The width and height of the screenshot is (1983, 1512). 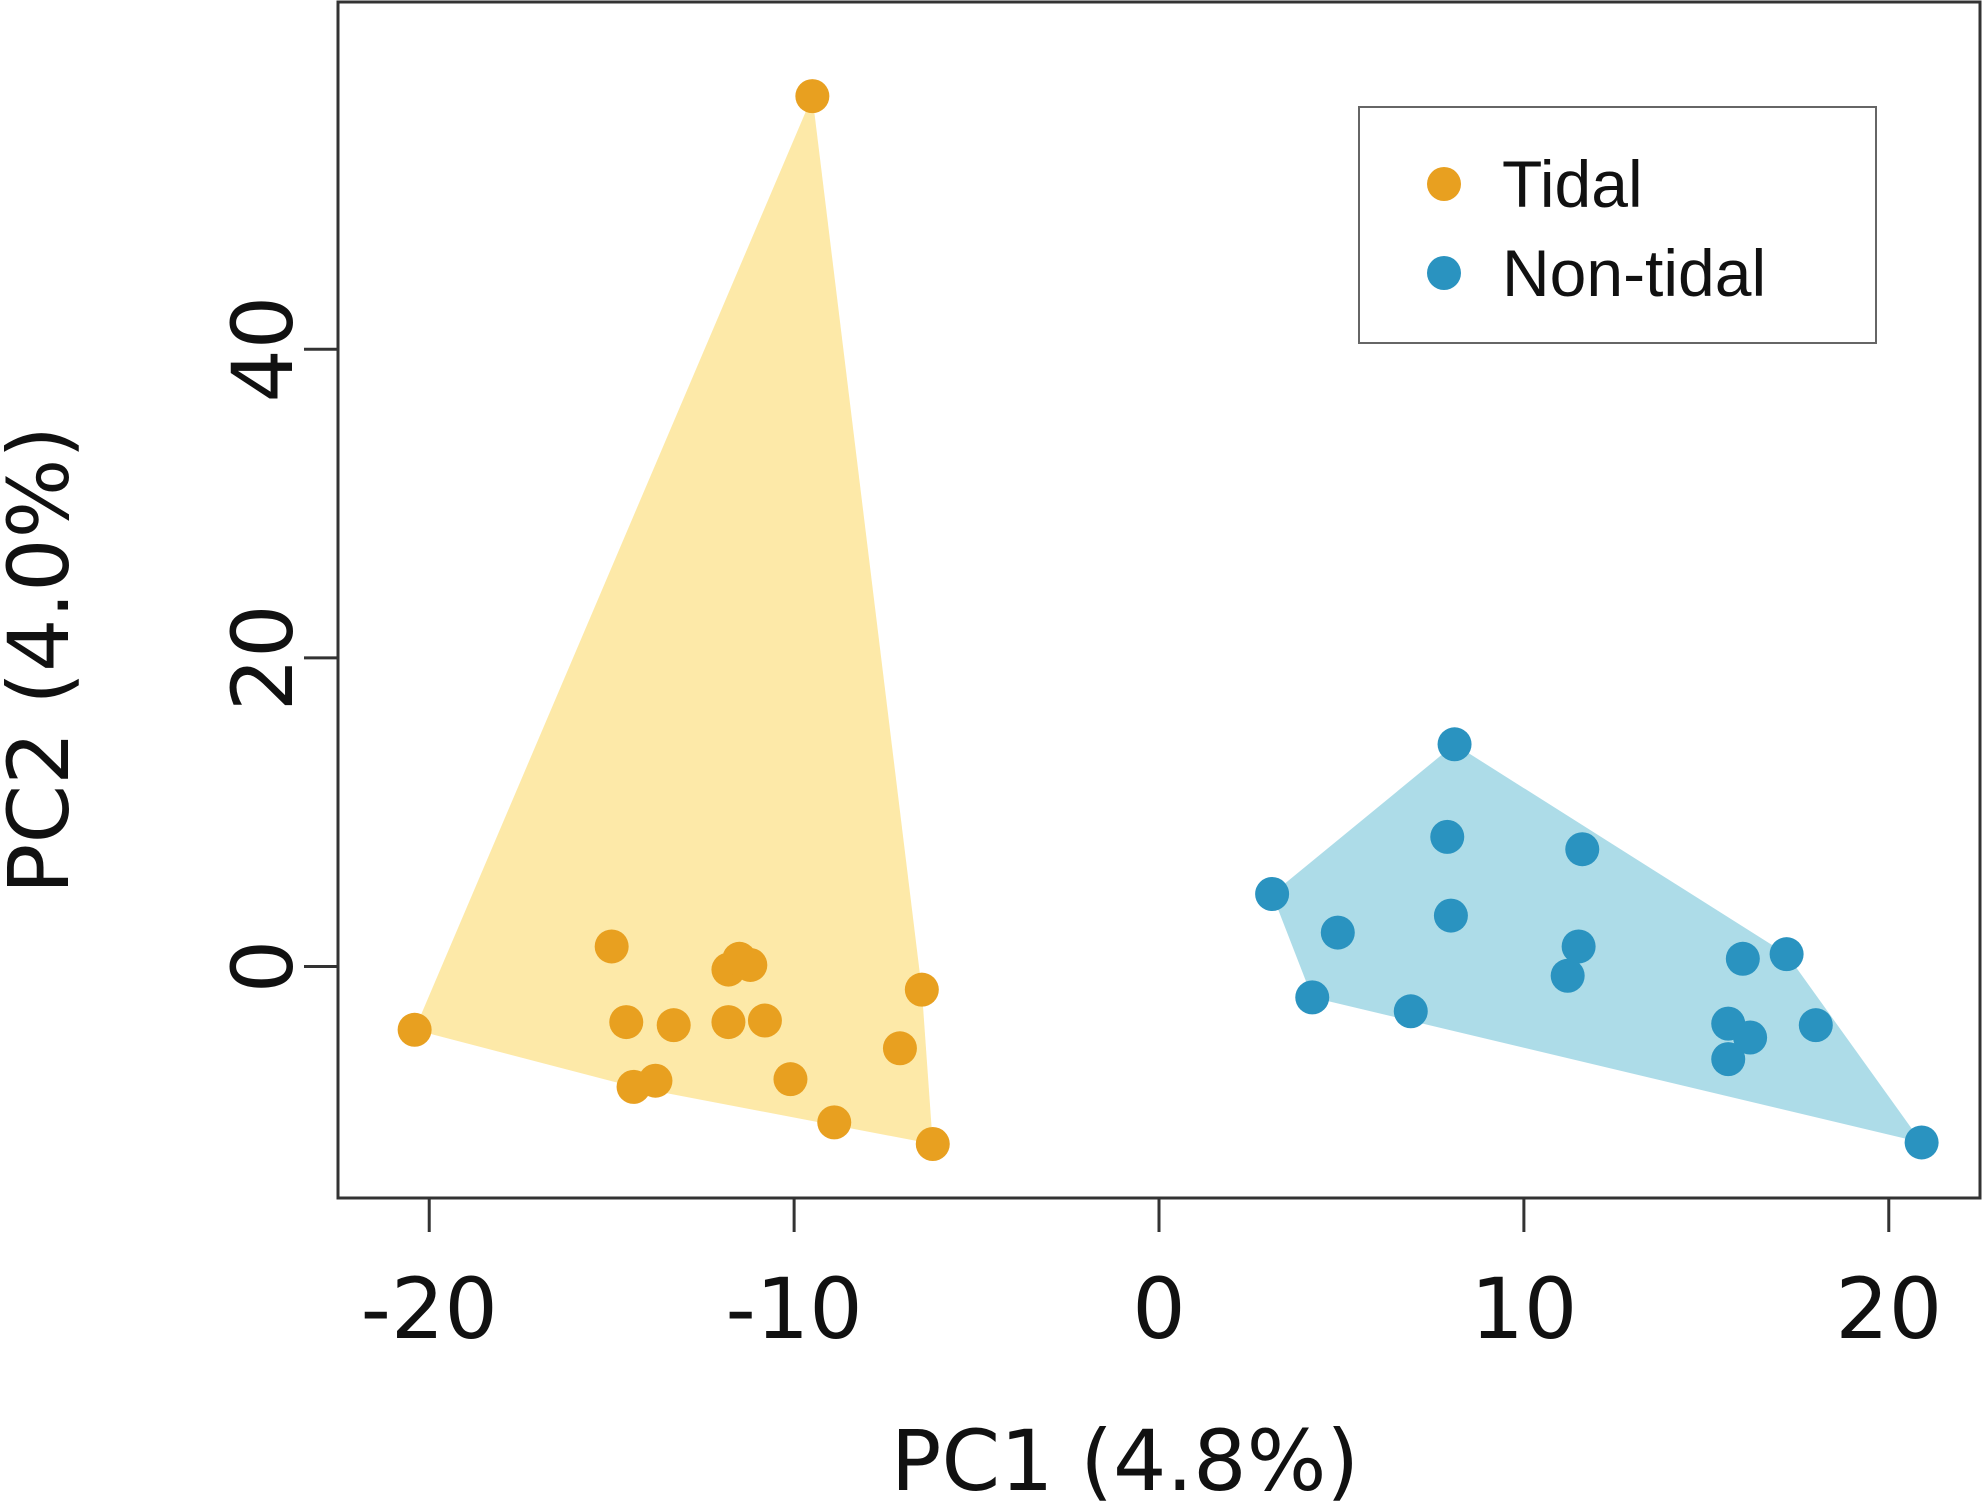 What do you see at coordinates (263, 966) in the screenshot?
I see `y-tick-label: 0` at bounding box center [263, 966].